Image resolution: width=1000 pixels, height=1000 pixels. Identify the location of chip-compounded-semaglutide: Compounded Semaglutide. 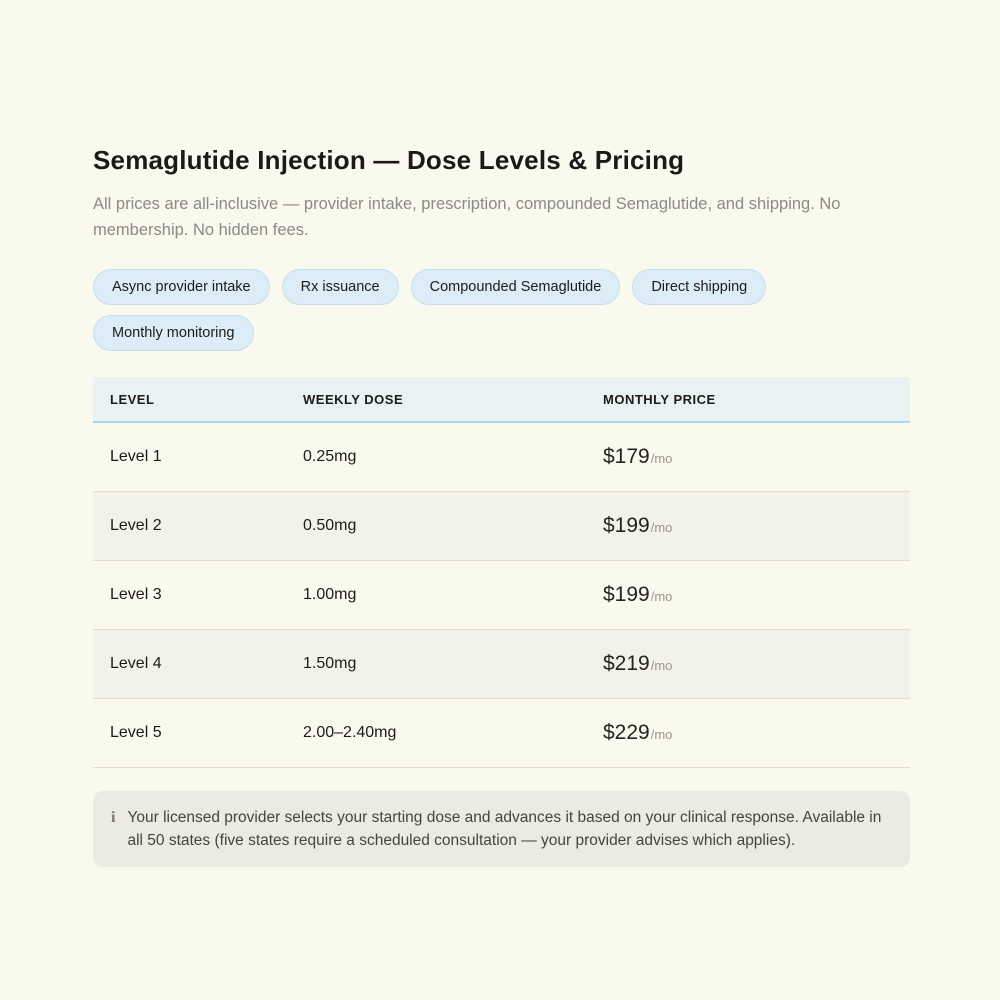
(515, 287).